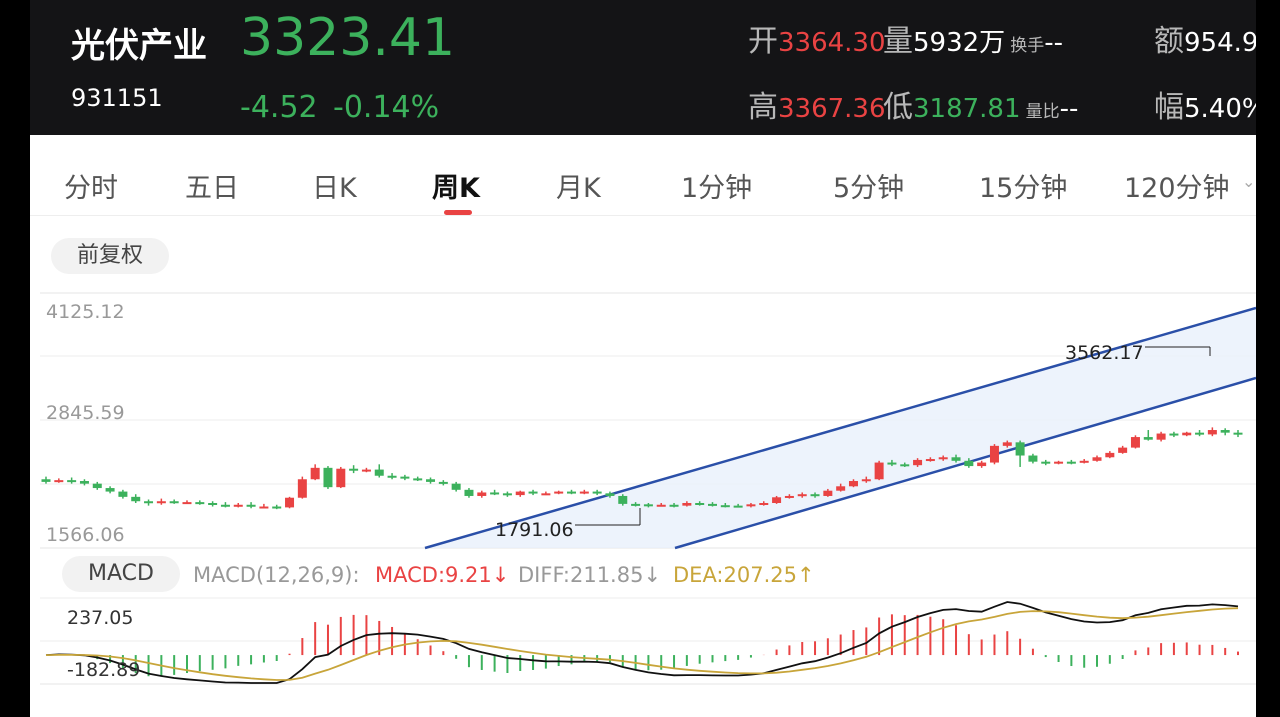 This screenshot has height=717, width=1280. Describe the element at coordinates (1249, 181) in the screenshot. I see `chevron-down-icon: ⌄` at that location.